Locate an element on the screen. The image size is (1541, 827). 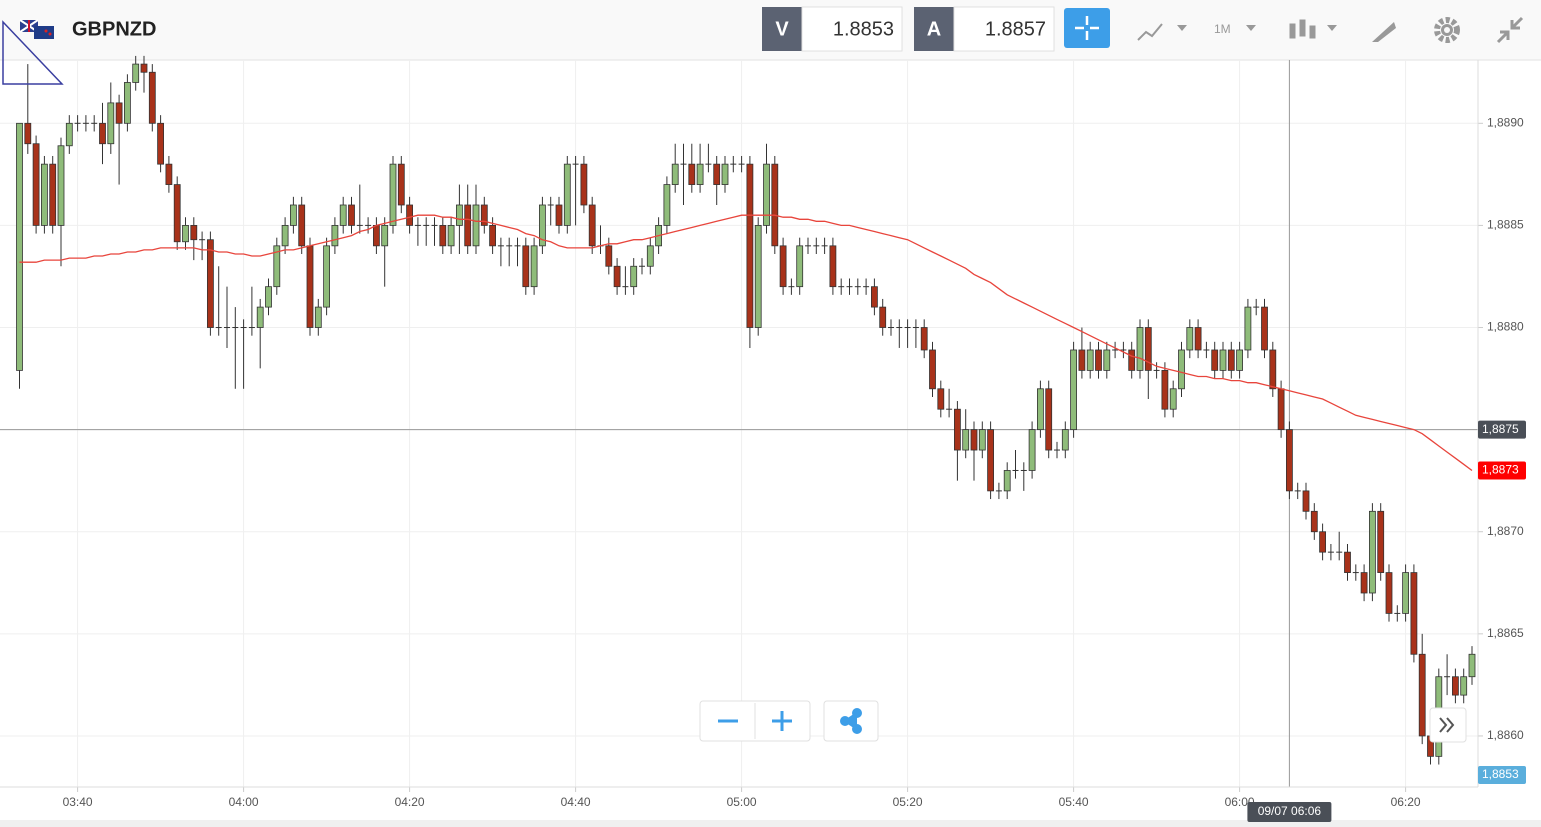
price-tag is located at coordinates (1502, 470).